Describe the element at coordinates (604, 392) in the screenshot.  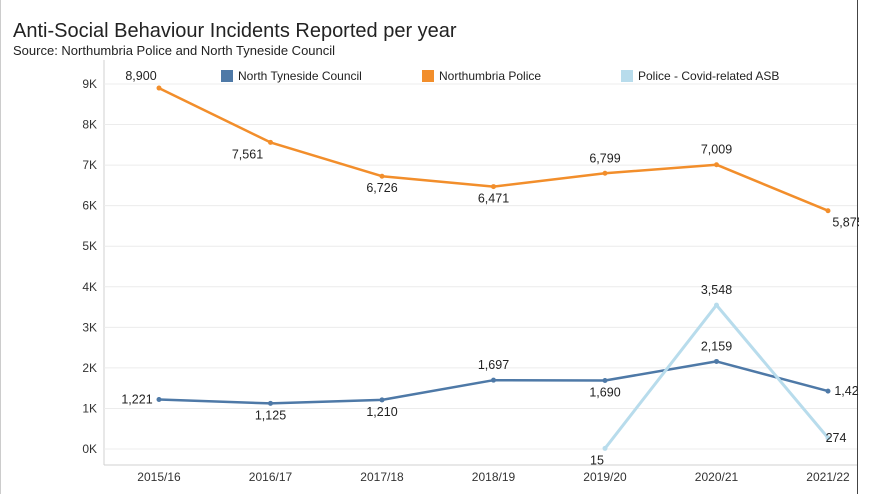
I see `data-label: 1,690` at that location.